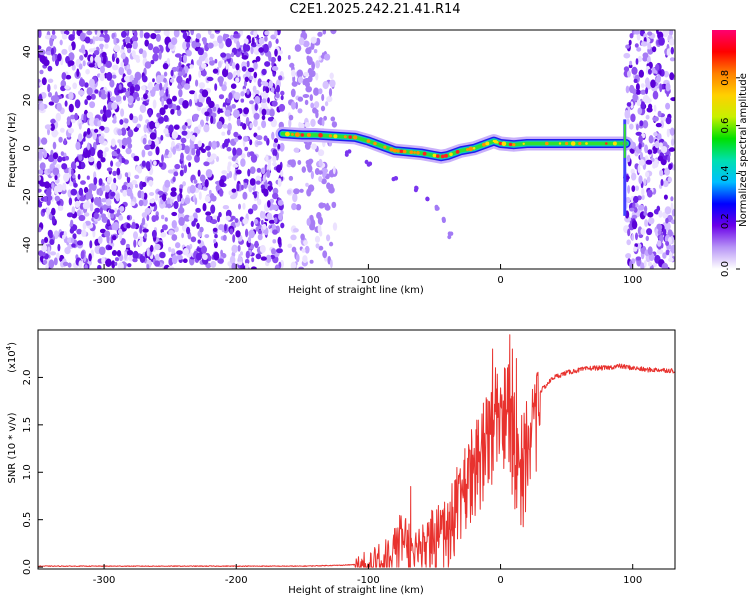 The width and height of the screenshot is (750, 600). Describe the element at coordinates (725, 126) in the screenshot. I see `colorbar-tick-label: 0.6` at that location.